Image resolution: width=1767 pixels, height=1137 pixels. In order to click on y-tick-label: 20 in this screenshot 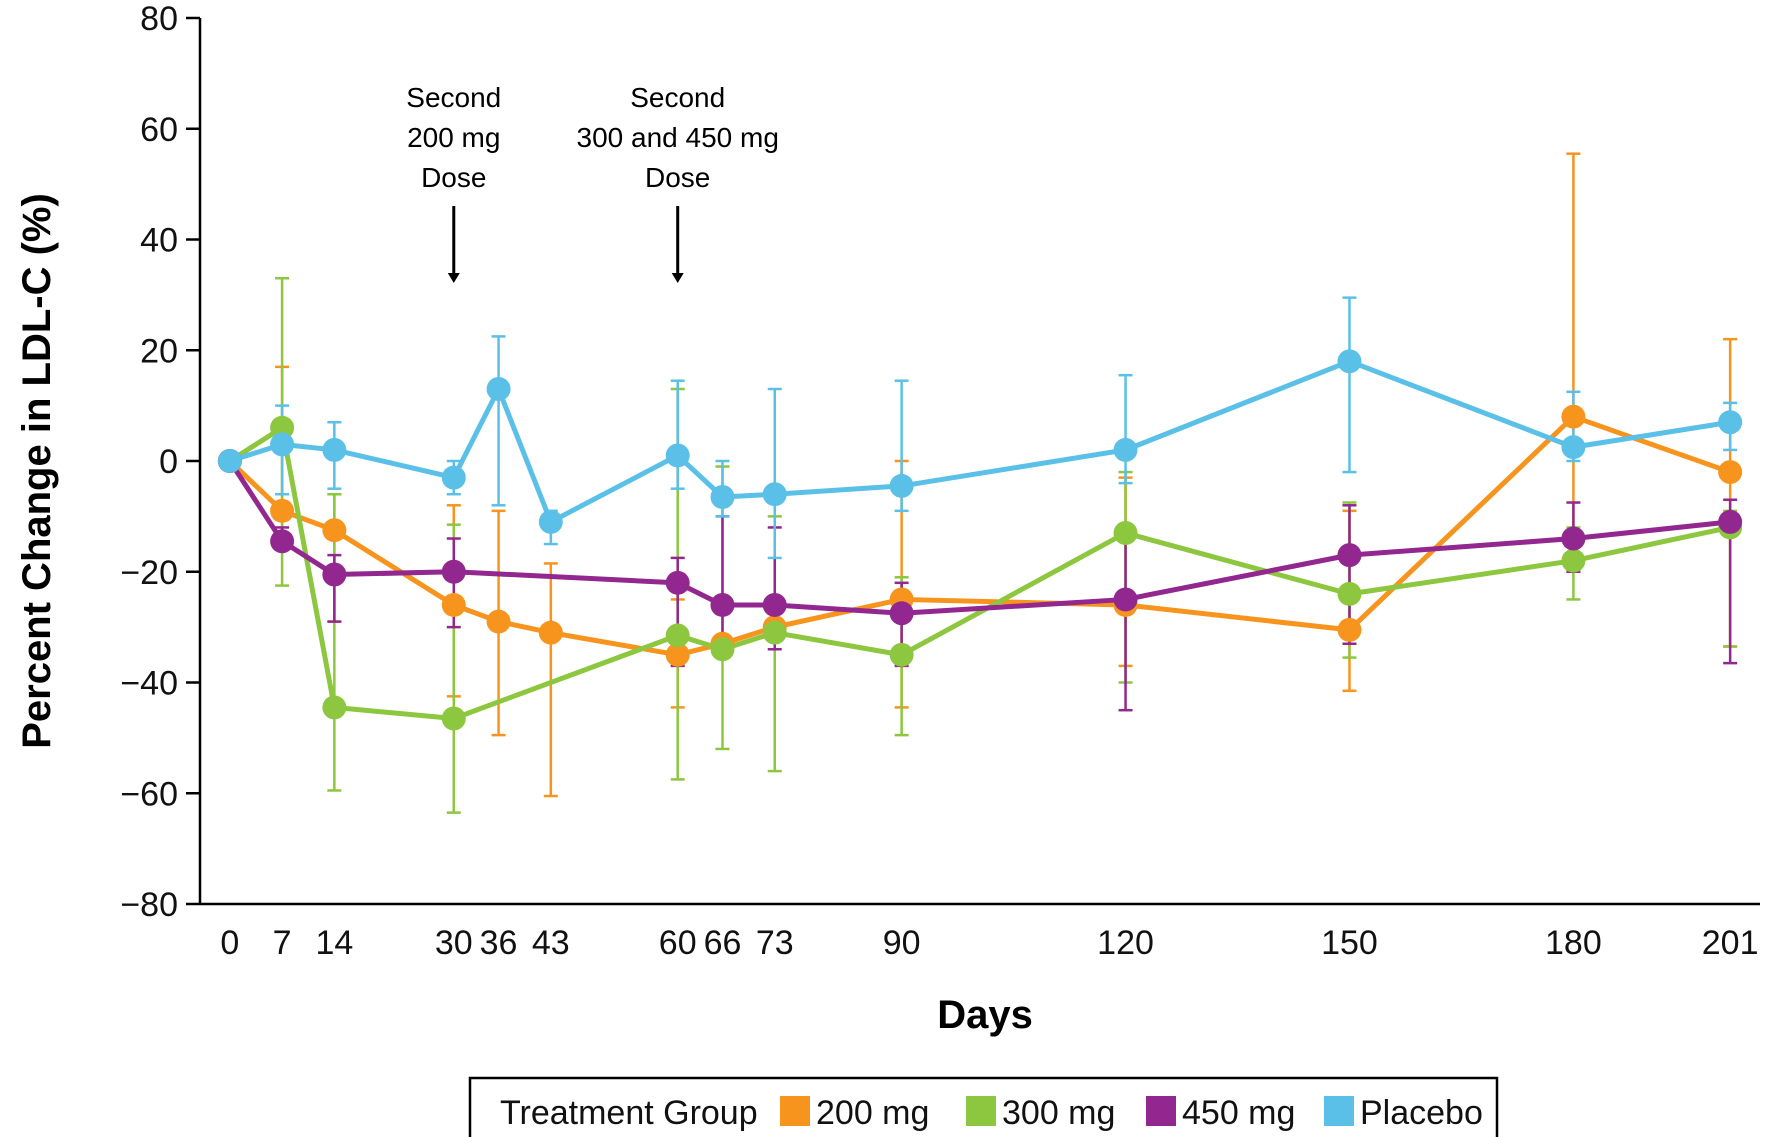, I will do `click(159, 351)`.